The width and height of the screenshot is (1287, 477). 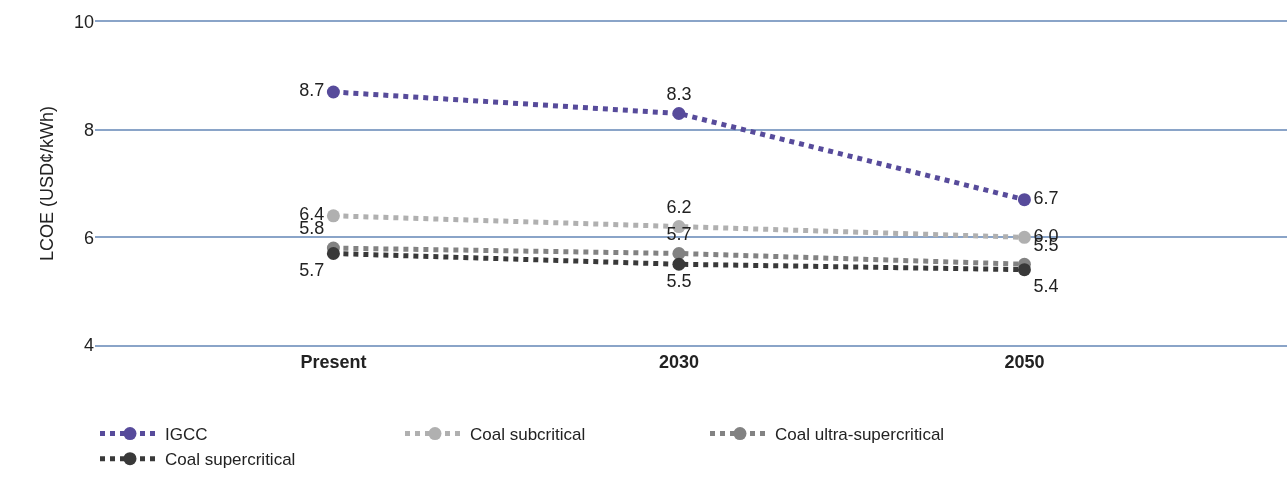 What do you see at coordinates (679, 280) in the screenshot?
I see `data-label: 5.5` at bounding box center [679, 280].